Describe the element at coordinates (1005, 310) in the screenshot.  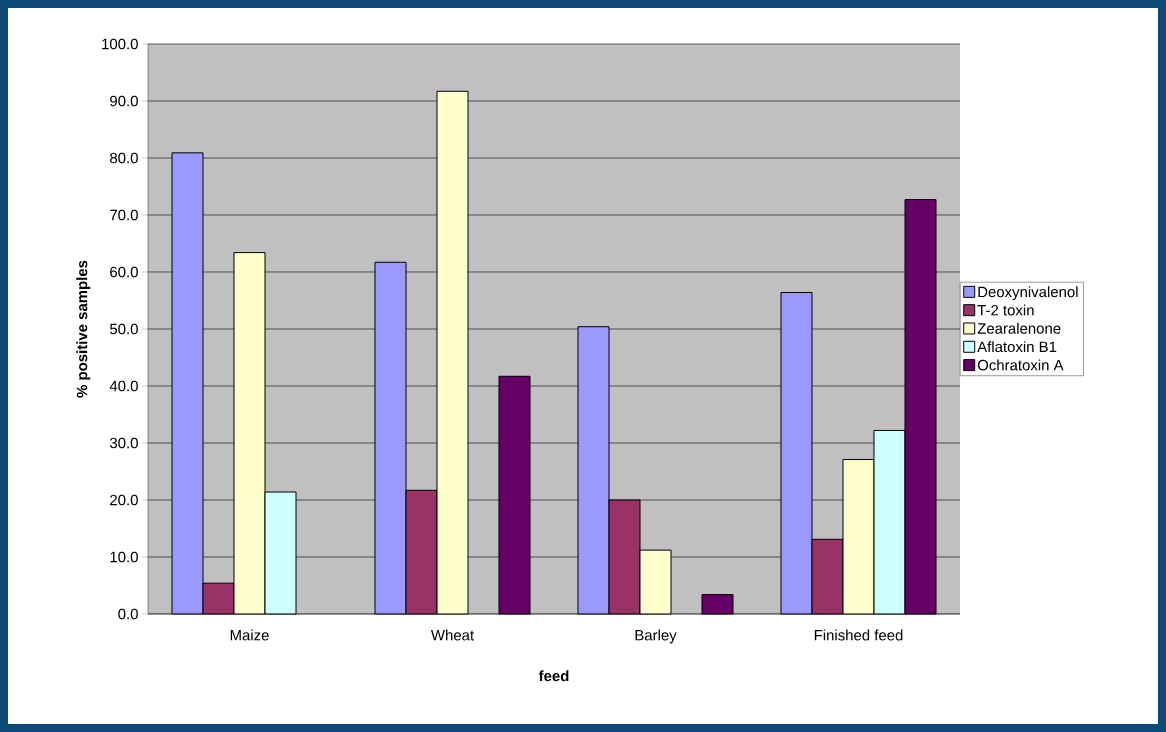
I see `legend-label: T-2 toxin` at that location.